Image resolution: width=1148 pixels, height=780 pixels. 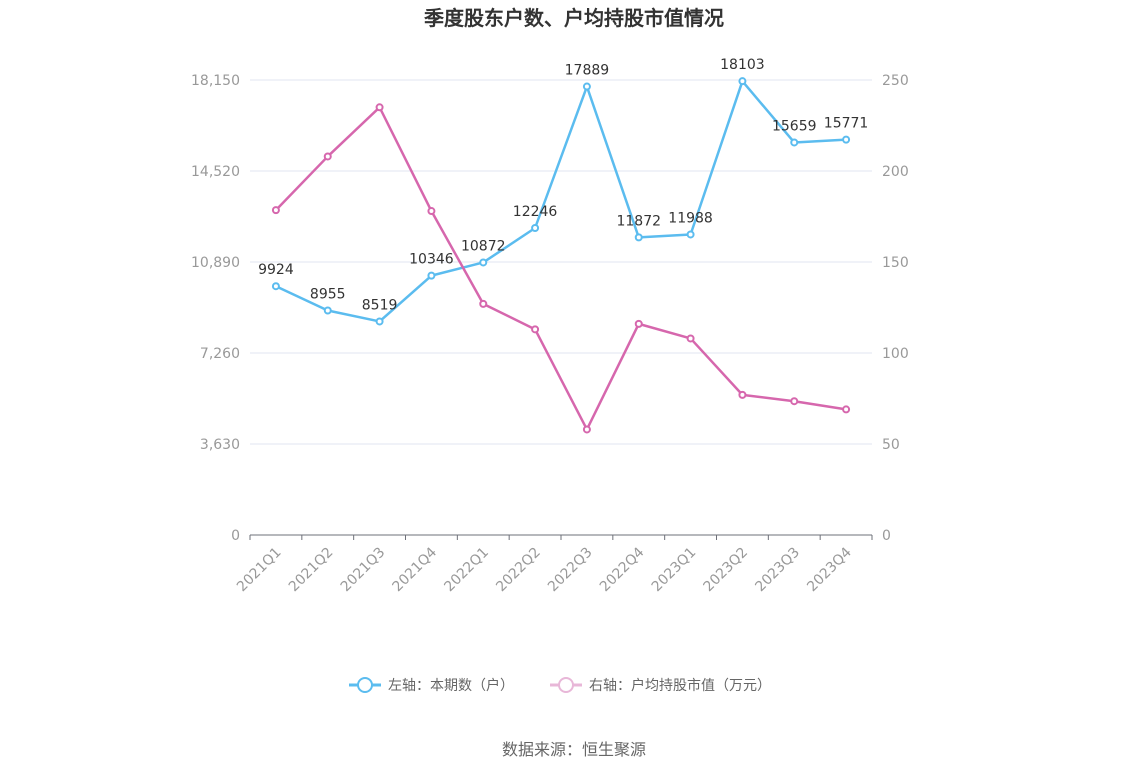 What do you see at coordinates (574, 749) in the screenshot?
I see `source-note: 数据来源：恒生聚源` at bounding box center [574, 749].